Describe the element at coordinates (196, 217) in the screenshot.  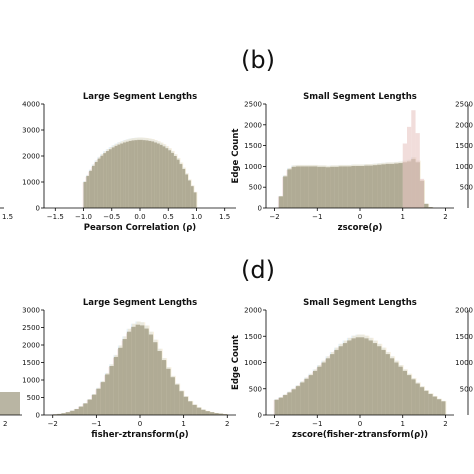
I see `x-tick-label: 1.0` at that location.